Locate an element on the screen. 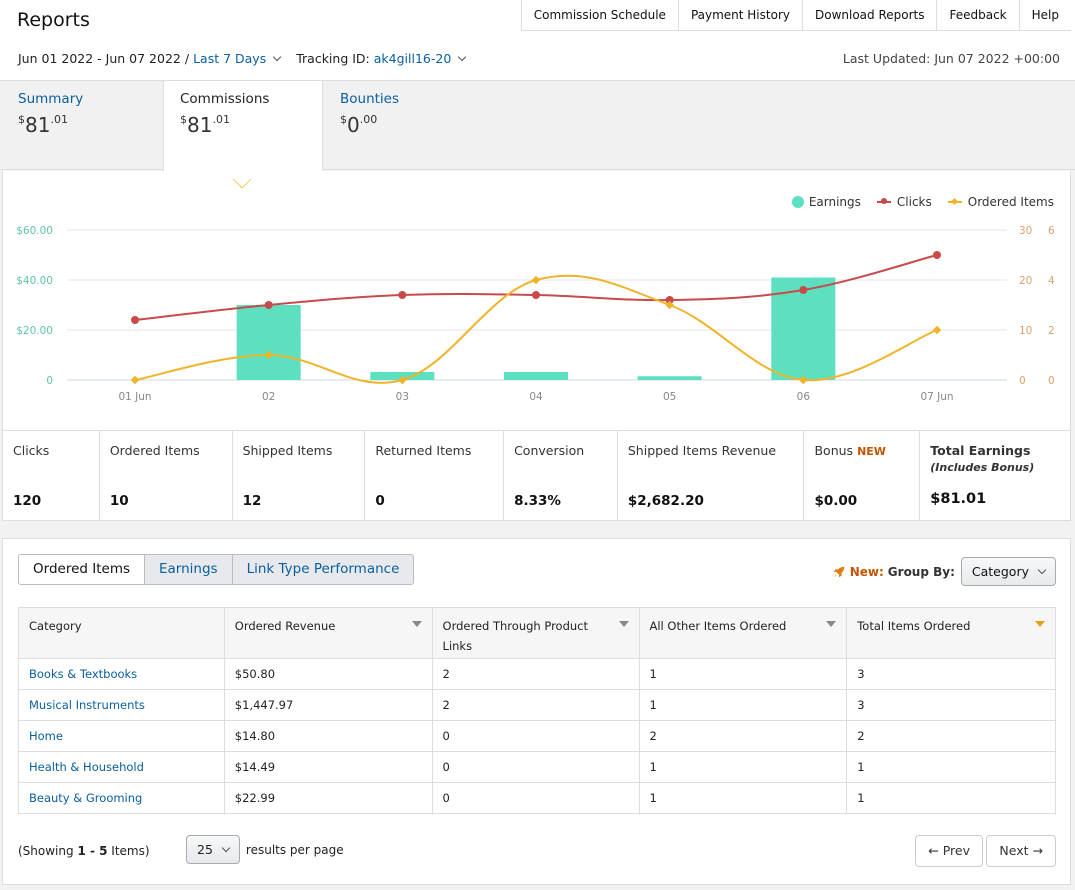  group-by-select: Category is located at coordinates (1008, 571).